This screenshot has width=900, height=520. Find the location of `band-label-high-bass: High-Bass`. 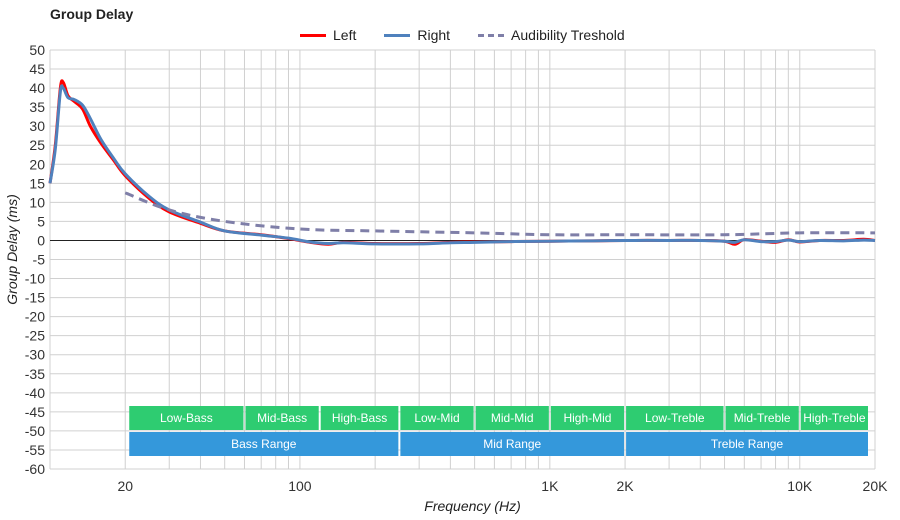

band-label-high-bass: High-Bass is located at coordinates (359, 418).